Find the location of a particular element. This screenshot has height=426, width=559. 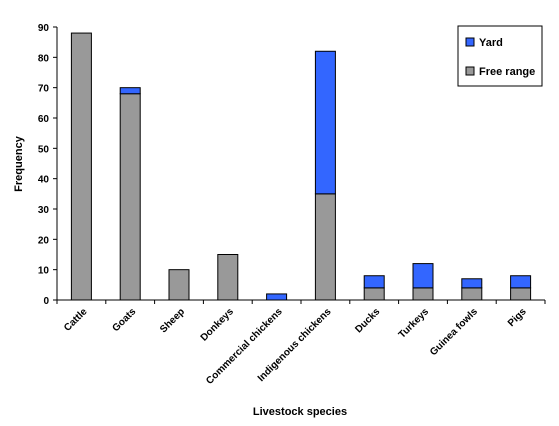

bar-free-range-goats is located at coordinates (130, 197).